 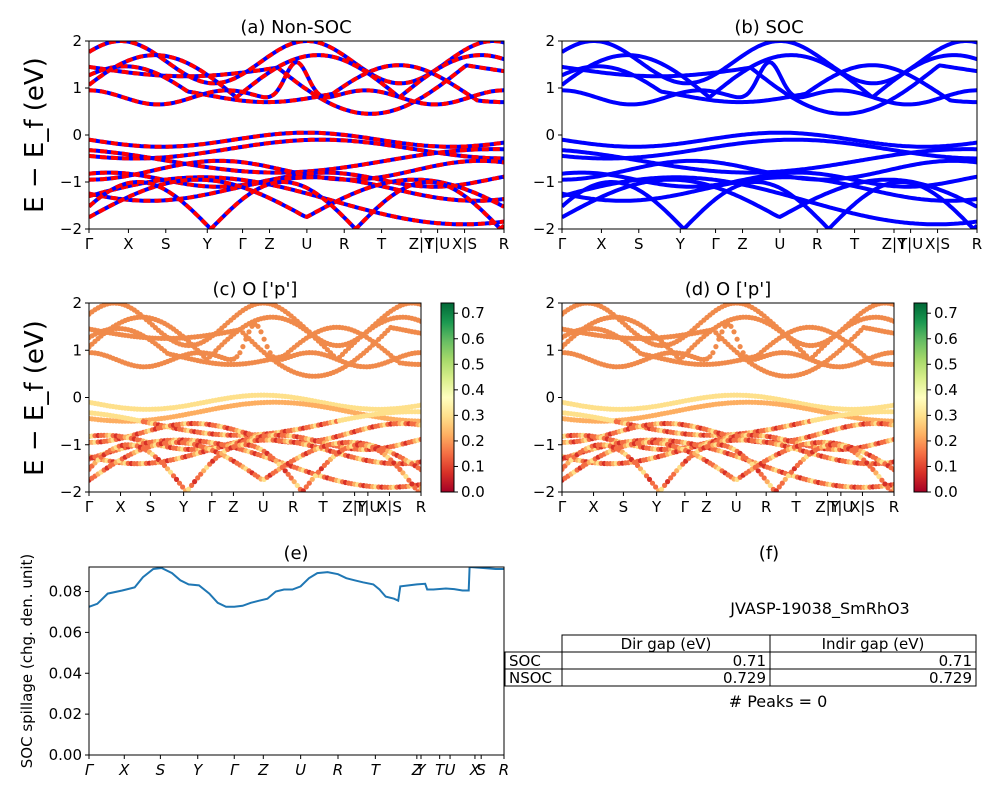 What do you see at coordinates (65, 673) in the screenshot?
I see `y-tick-label: 0.04` at bounding box center [65, 673].